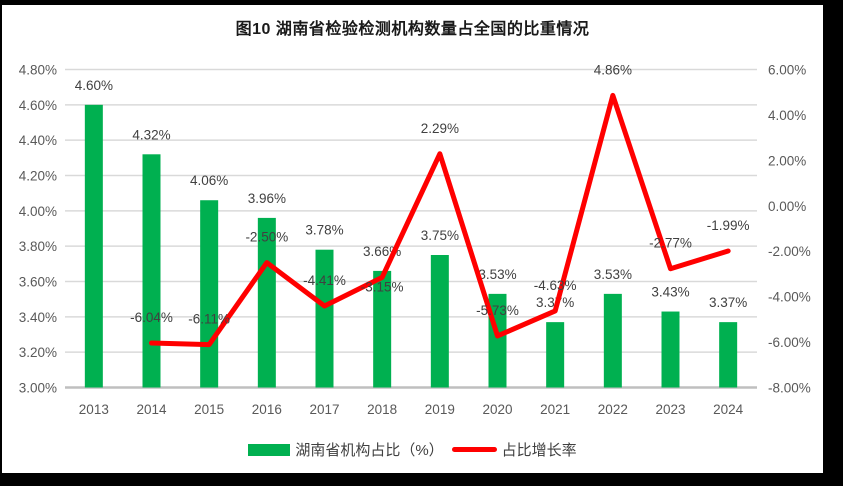 Image resolution: width=843 pixels, height=486 pixels. What do you see at coordinates (38, 246) in the screenshot?
I see `left-axis-tick: 3.80%` at bounding box center [38, 246].